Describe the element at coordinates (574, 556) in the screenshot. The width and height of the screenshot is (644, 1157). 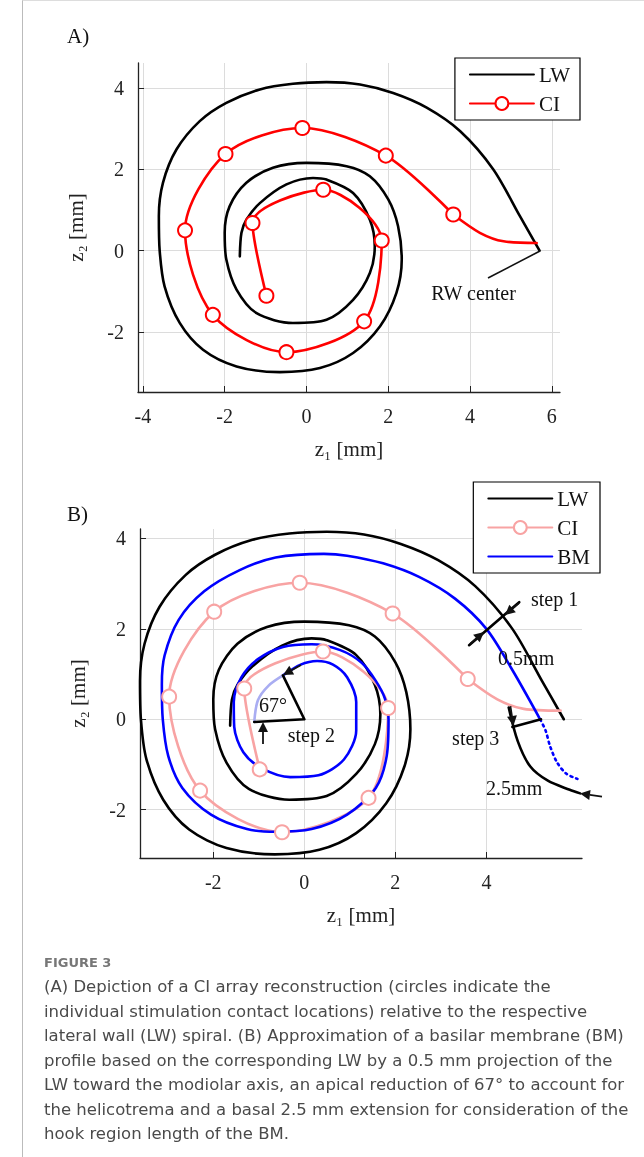
I see `legend-label: BM` at that location.